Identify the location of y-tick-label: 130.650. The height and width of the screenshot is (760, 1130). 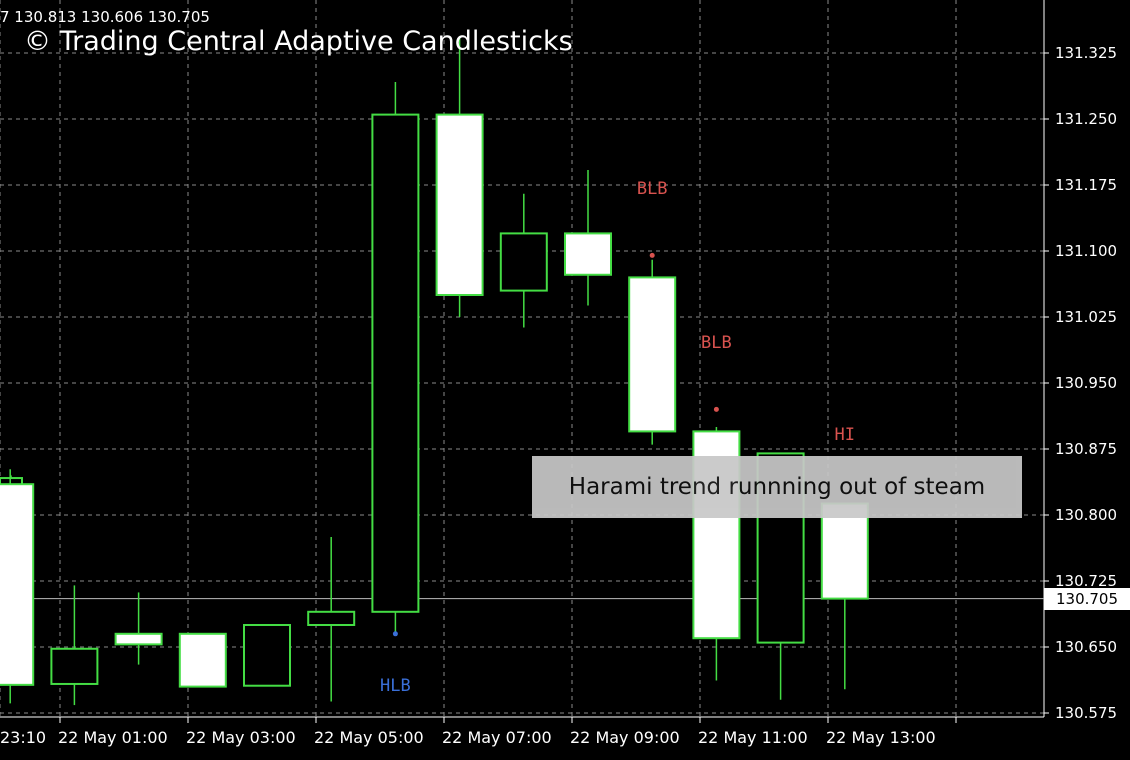
(1086, 647).